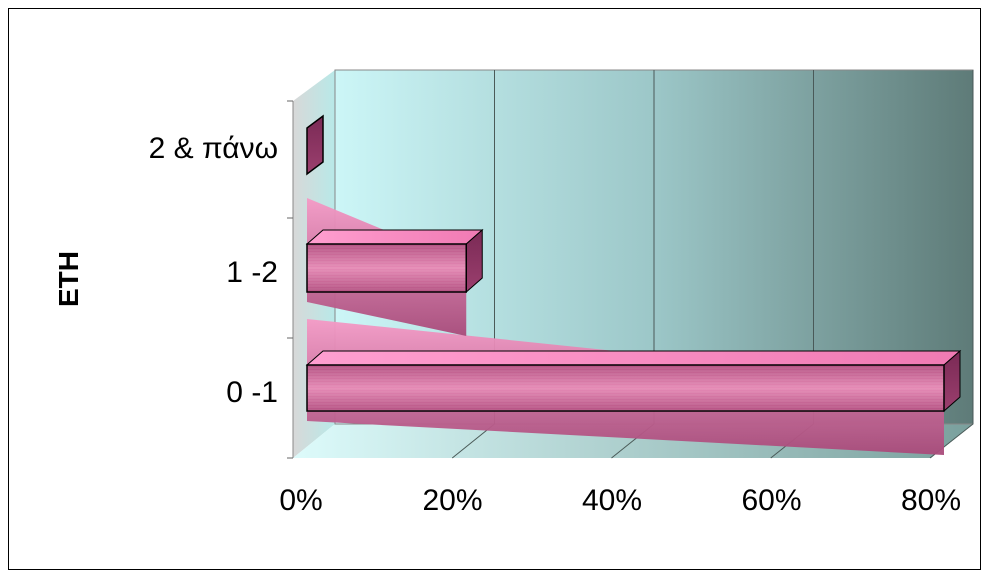 Image resolution: width=991 pixels, height=578 pixels. Describe the element at coordinates (252, 392) in the screenshot. I see `y-tick-label: 0 -1` at that location.